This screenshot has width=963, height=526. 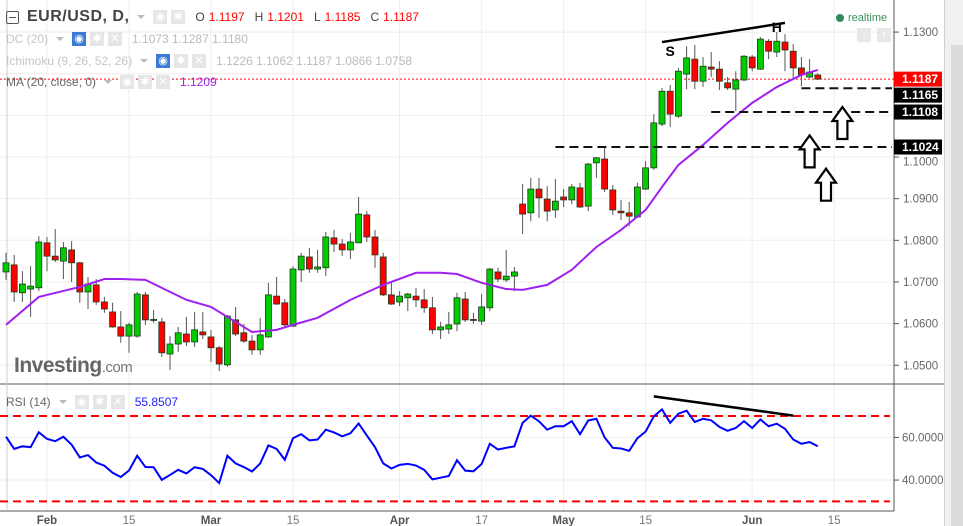 I want to click on symbol-title: EUR/USD, D,, so click(x=78, y=16).